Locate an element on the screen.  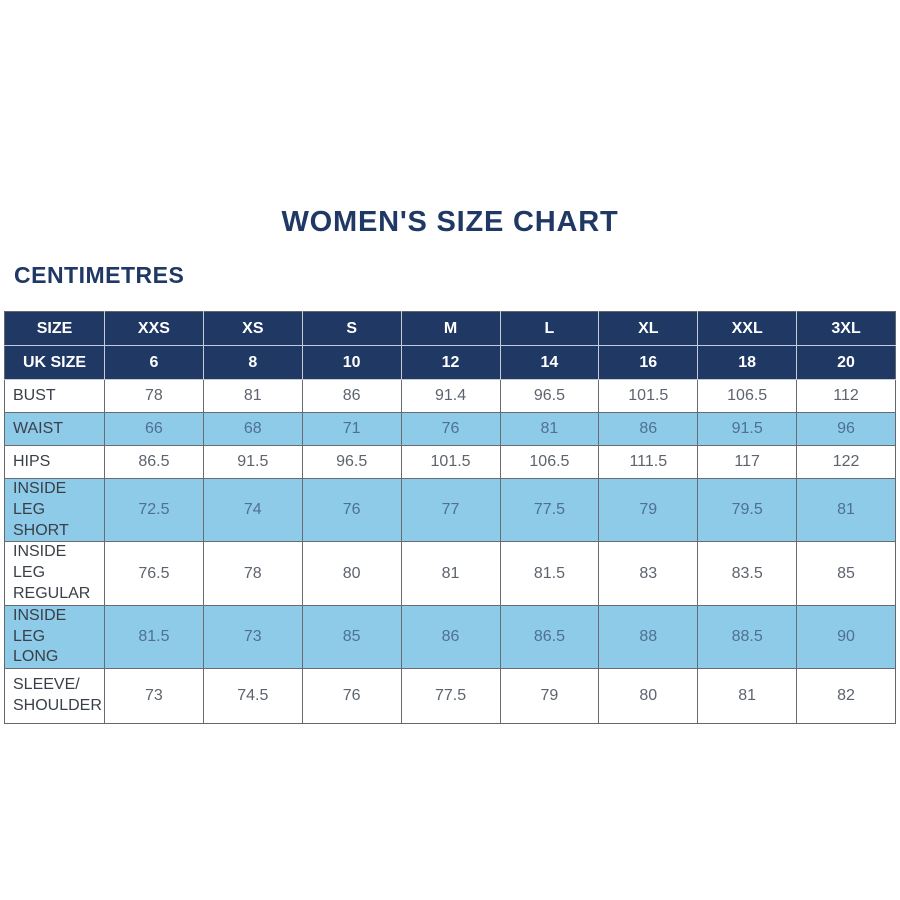
measurement-cell: 74.5 is located at coordinates (252, 696).